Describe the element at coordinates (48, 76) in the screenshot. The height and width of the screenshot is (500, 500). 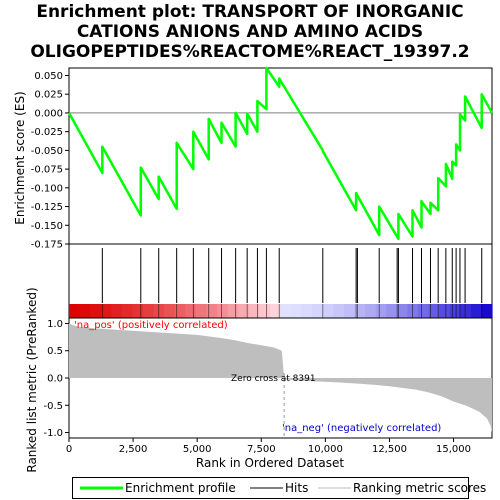
I see `es-y-tick-label: 0.050` at that location.